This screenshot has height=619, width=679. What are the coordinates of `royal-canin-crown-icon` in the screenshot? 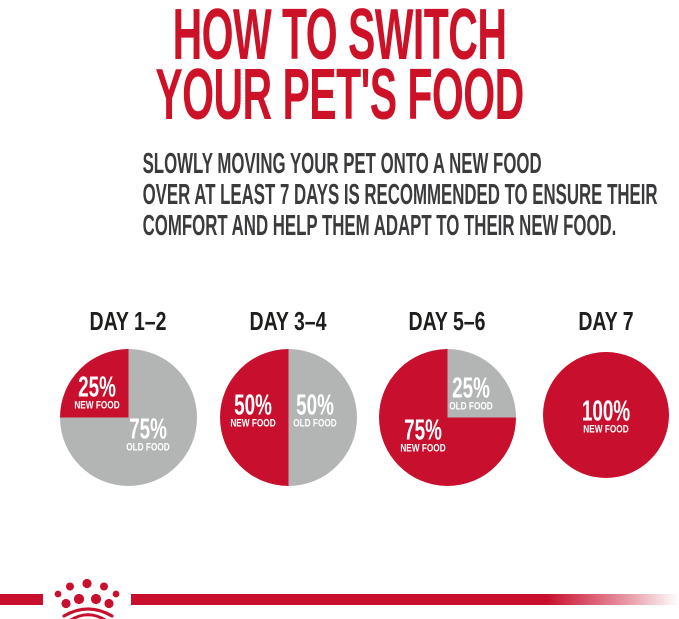 It's located at (87, 598).